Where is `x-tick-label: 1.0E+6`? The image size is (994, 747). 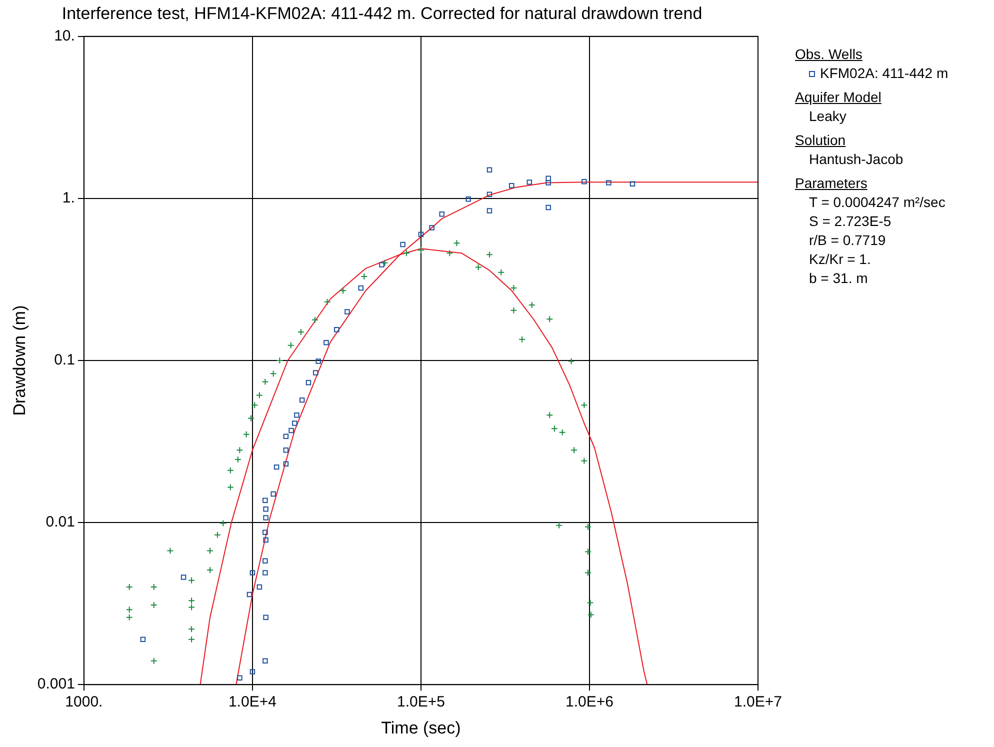
x-tick-label: 1.0E+6 is located at coordinates (590, 702).